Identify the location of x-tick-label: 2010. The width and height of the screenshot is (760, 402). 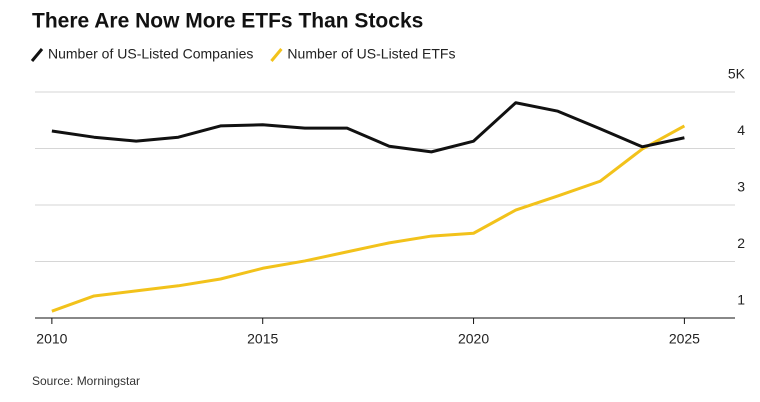
(51, 339).